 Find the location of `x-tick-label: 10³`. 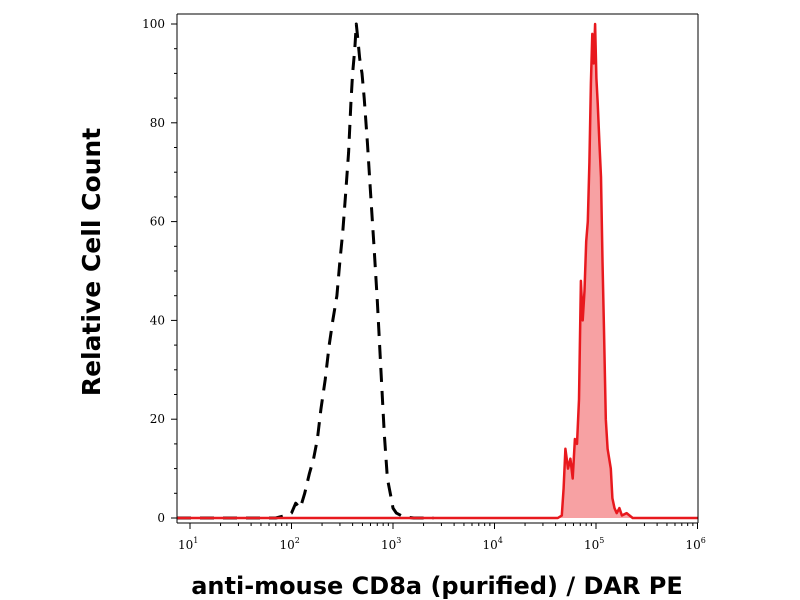

x-tick-label: 10³ is located at coordinates (391, 544).